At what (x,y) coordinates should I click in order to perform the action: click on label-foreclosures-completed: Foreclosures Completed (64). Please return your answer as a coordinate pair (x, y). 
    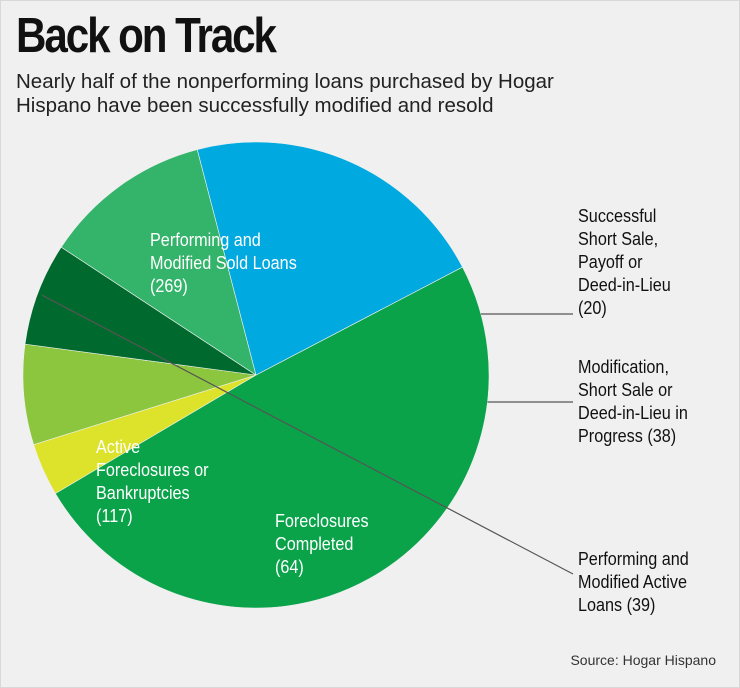
    Looking at the image, I should click on (322, 544).